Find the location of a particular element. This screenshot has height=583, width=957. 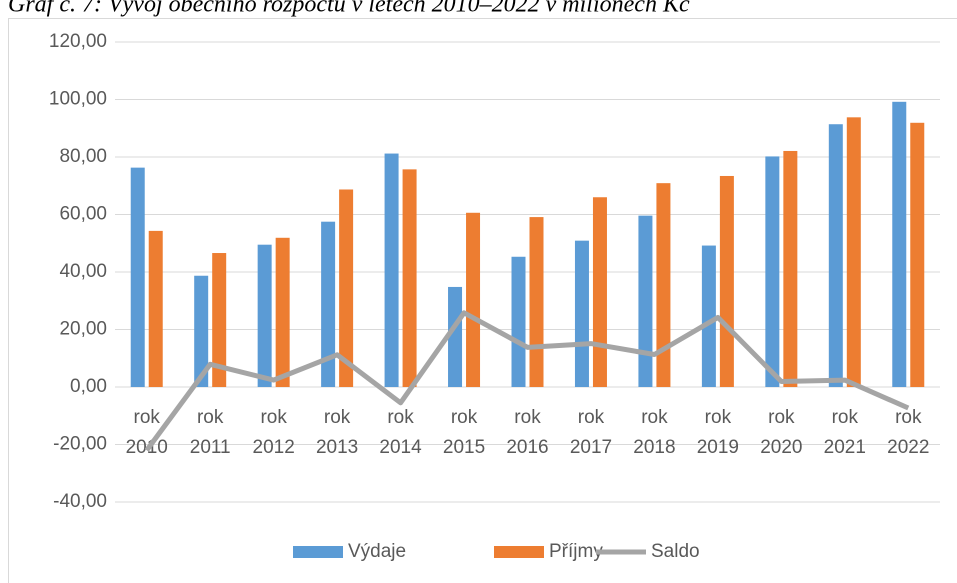

x-tick-label: rok 2012 is located at coordinates (274, 432).